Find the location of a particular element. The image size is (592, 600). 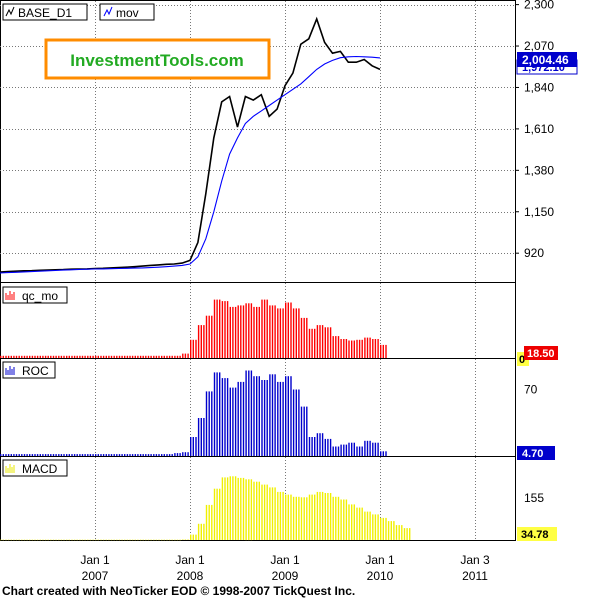

legend-base-box is located at coordinates (45, 12).